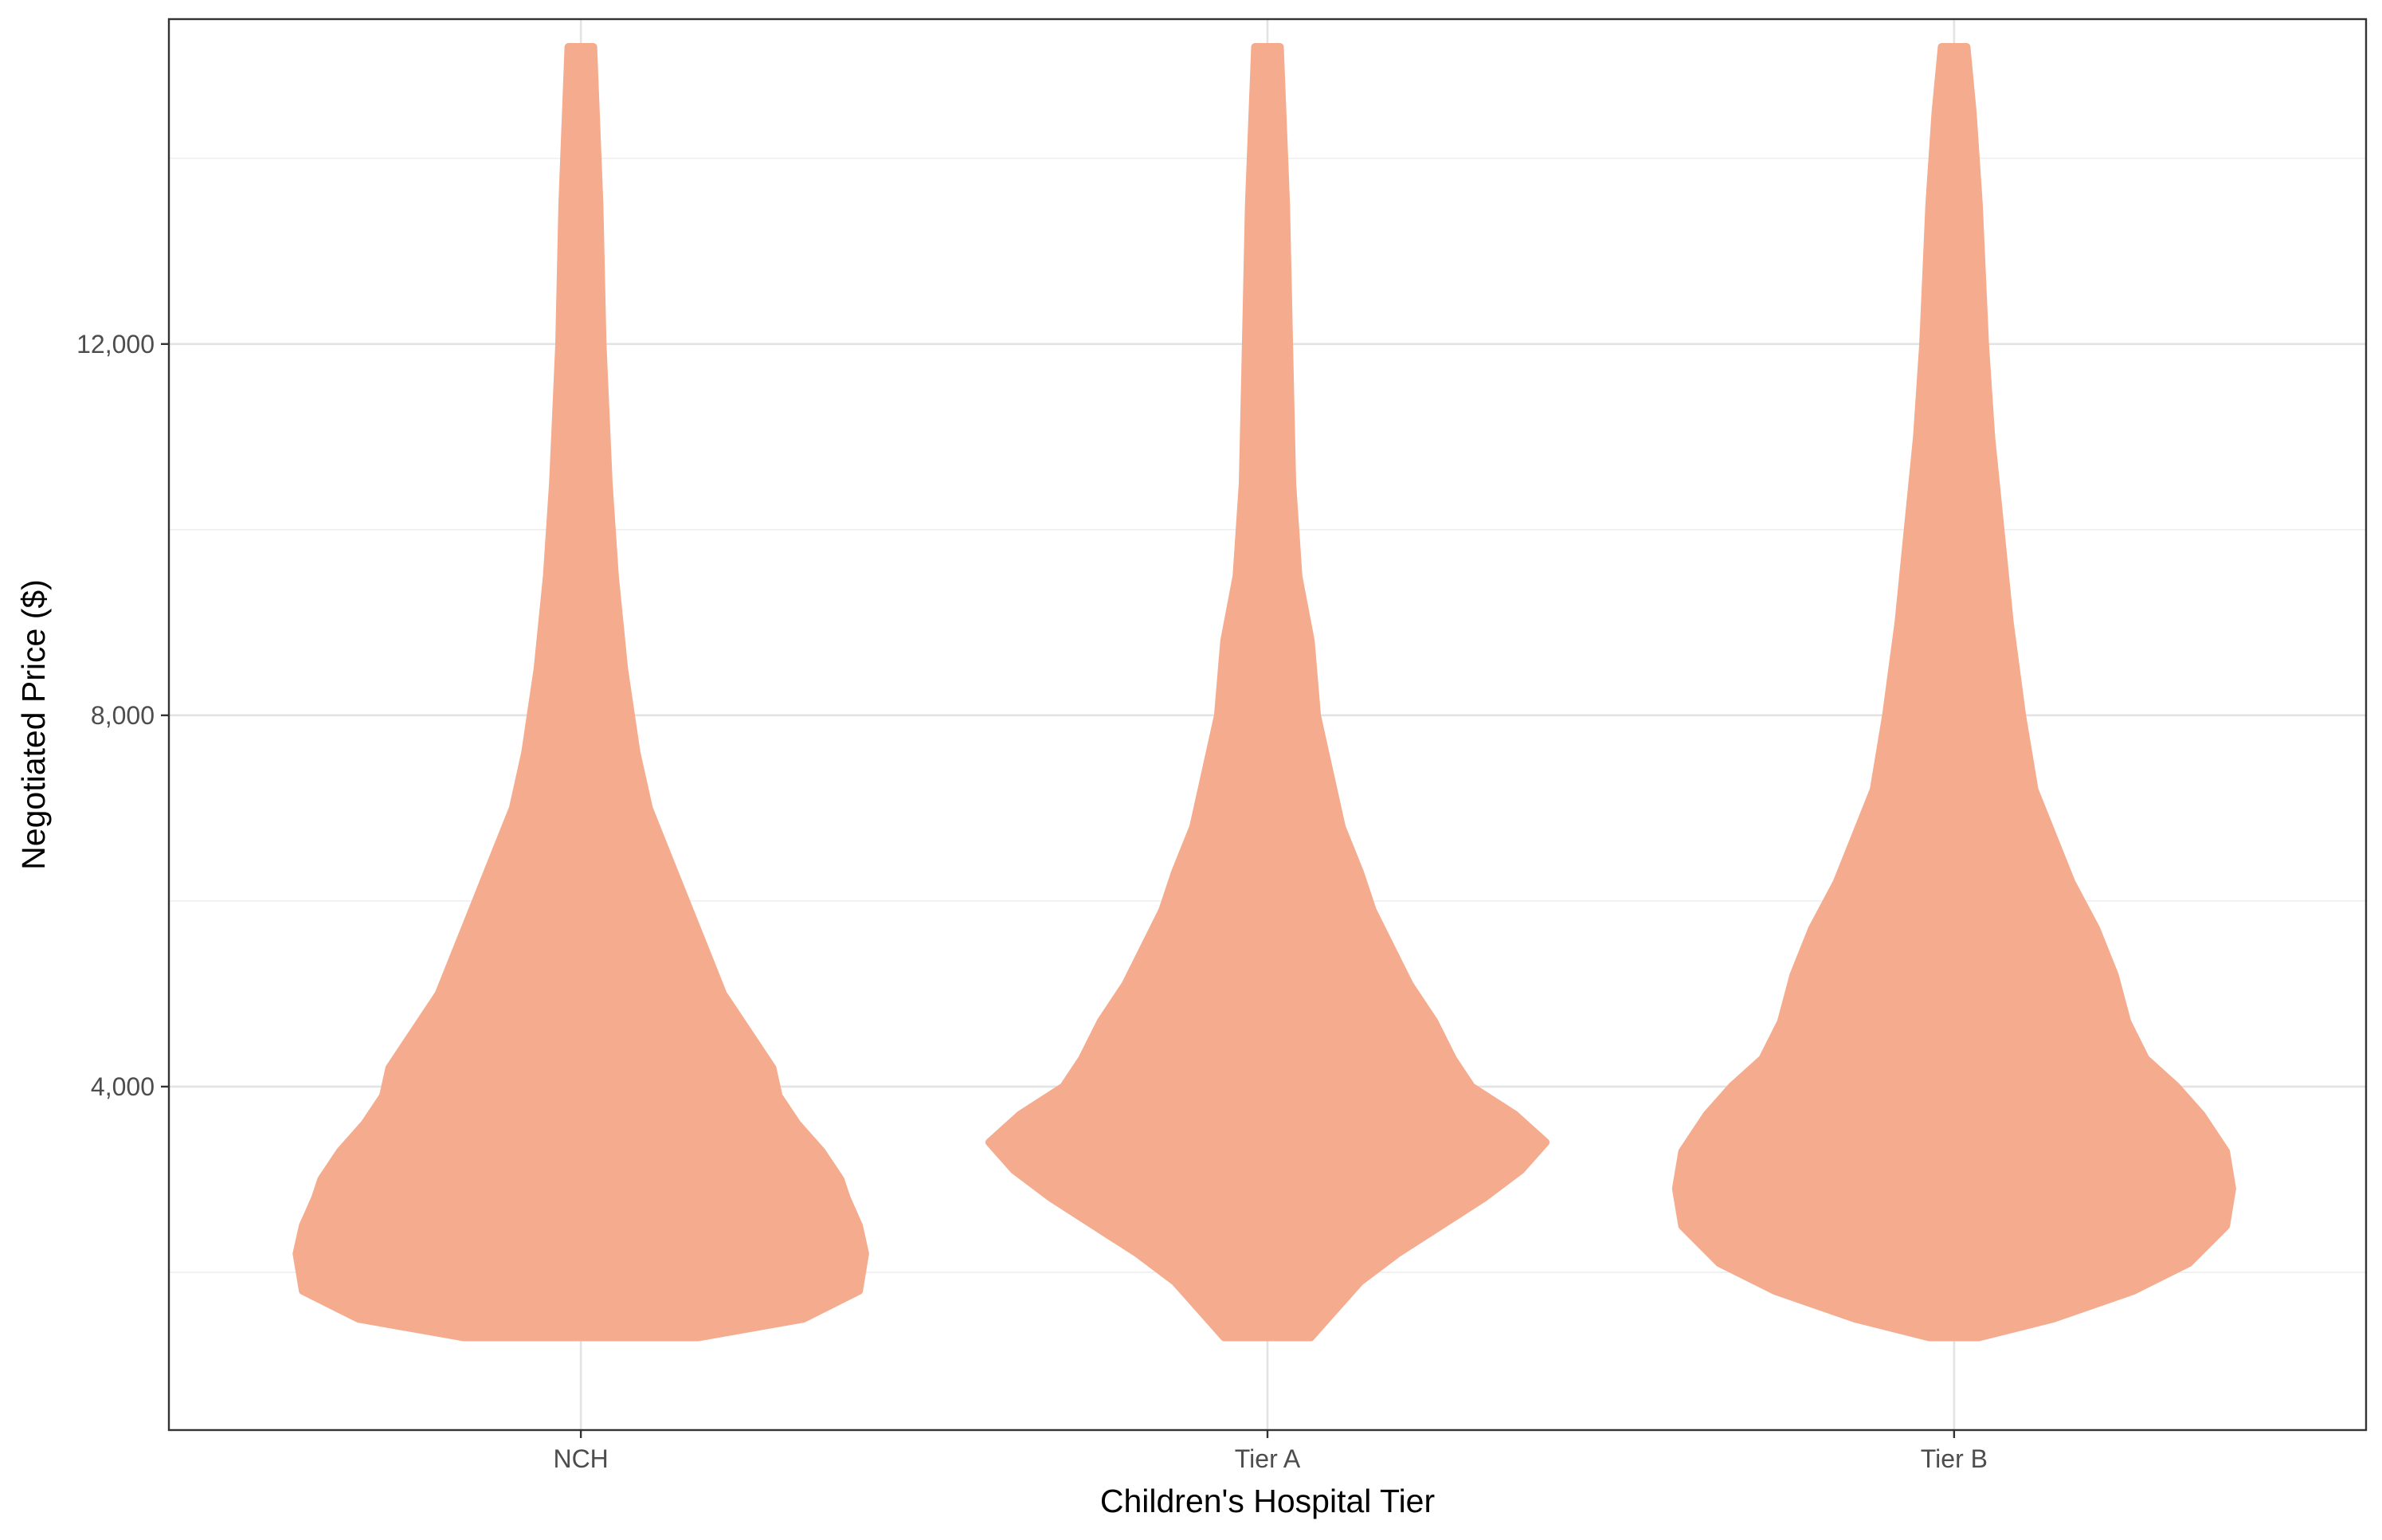 This screenshot has width=2382, height=1540. Describe the element at coordinates (1268, 1458) in the screenshot. I see `x-tick-label: Tier A` at that location.